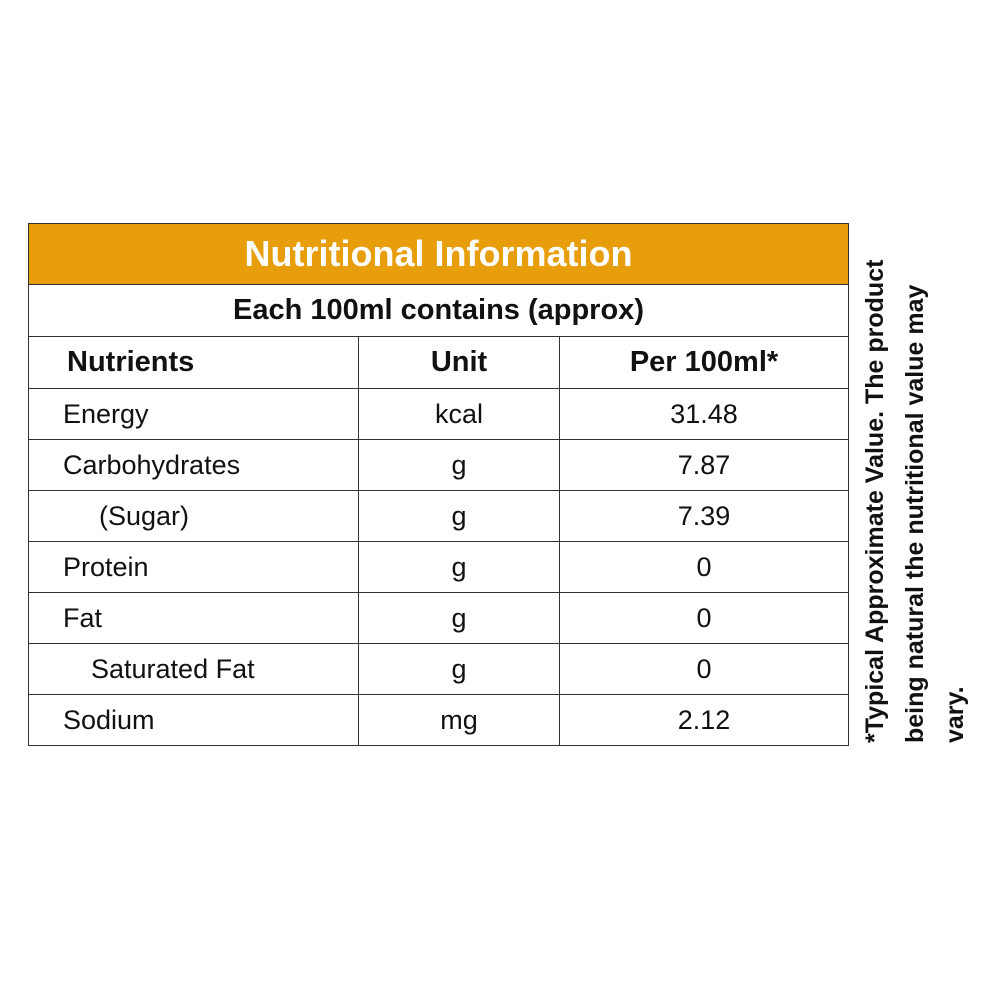 The image size is (1000, 1000). I want to click on nutrient-name: Sodium, so click(193, 720).